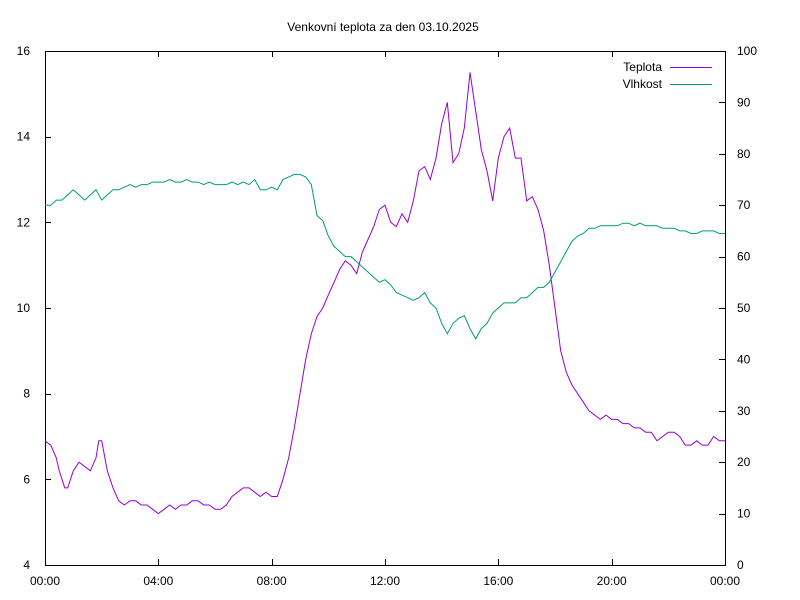 The width and height of the screenshot is (800, 600). I want to click on y2-tick-label: 100, so click(747, 51).